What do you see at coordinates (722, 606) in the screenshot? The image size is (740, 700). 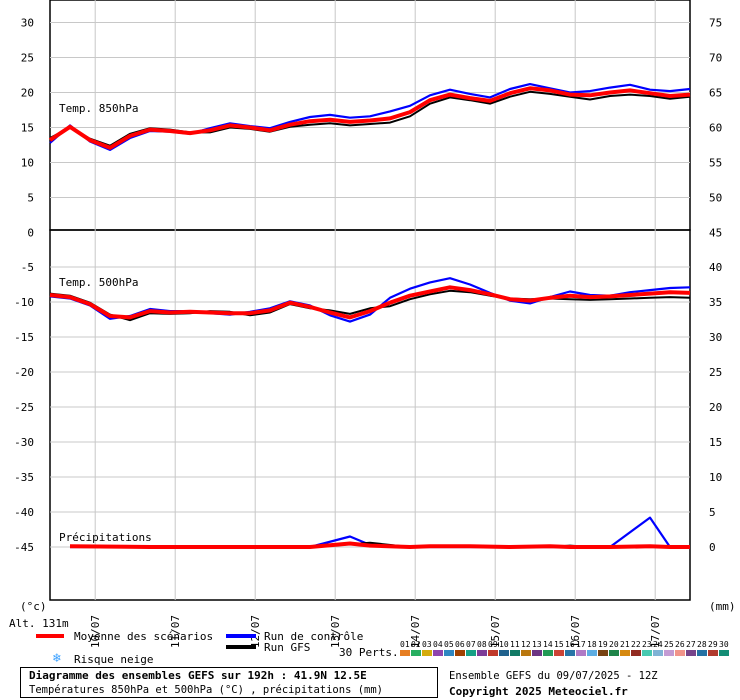 I see `unit-right: (mm)` at bounding box center [722, 606].